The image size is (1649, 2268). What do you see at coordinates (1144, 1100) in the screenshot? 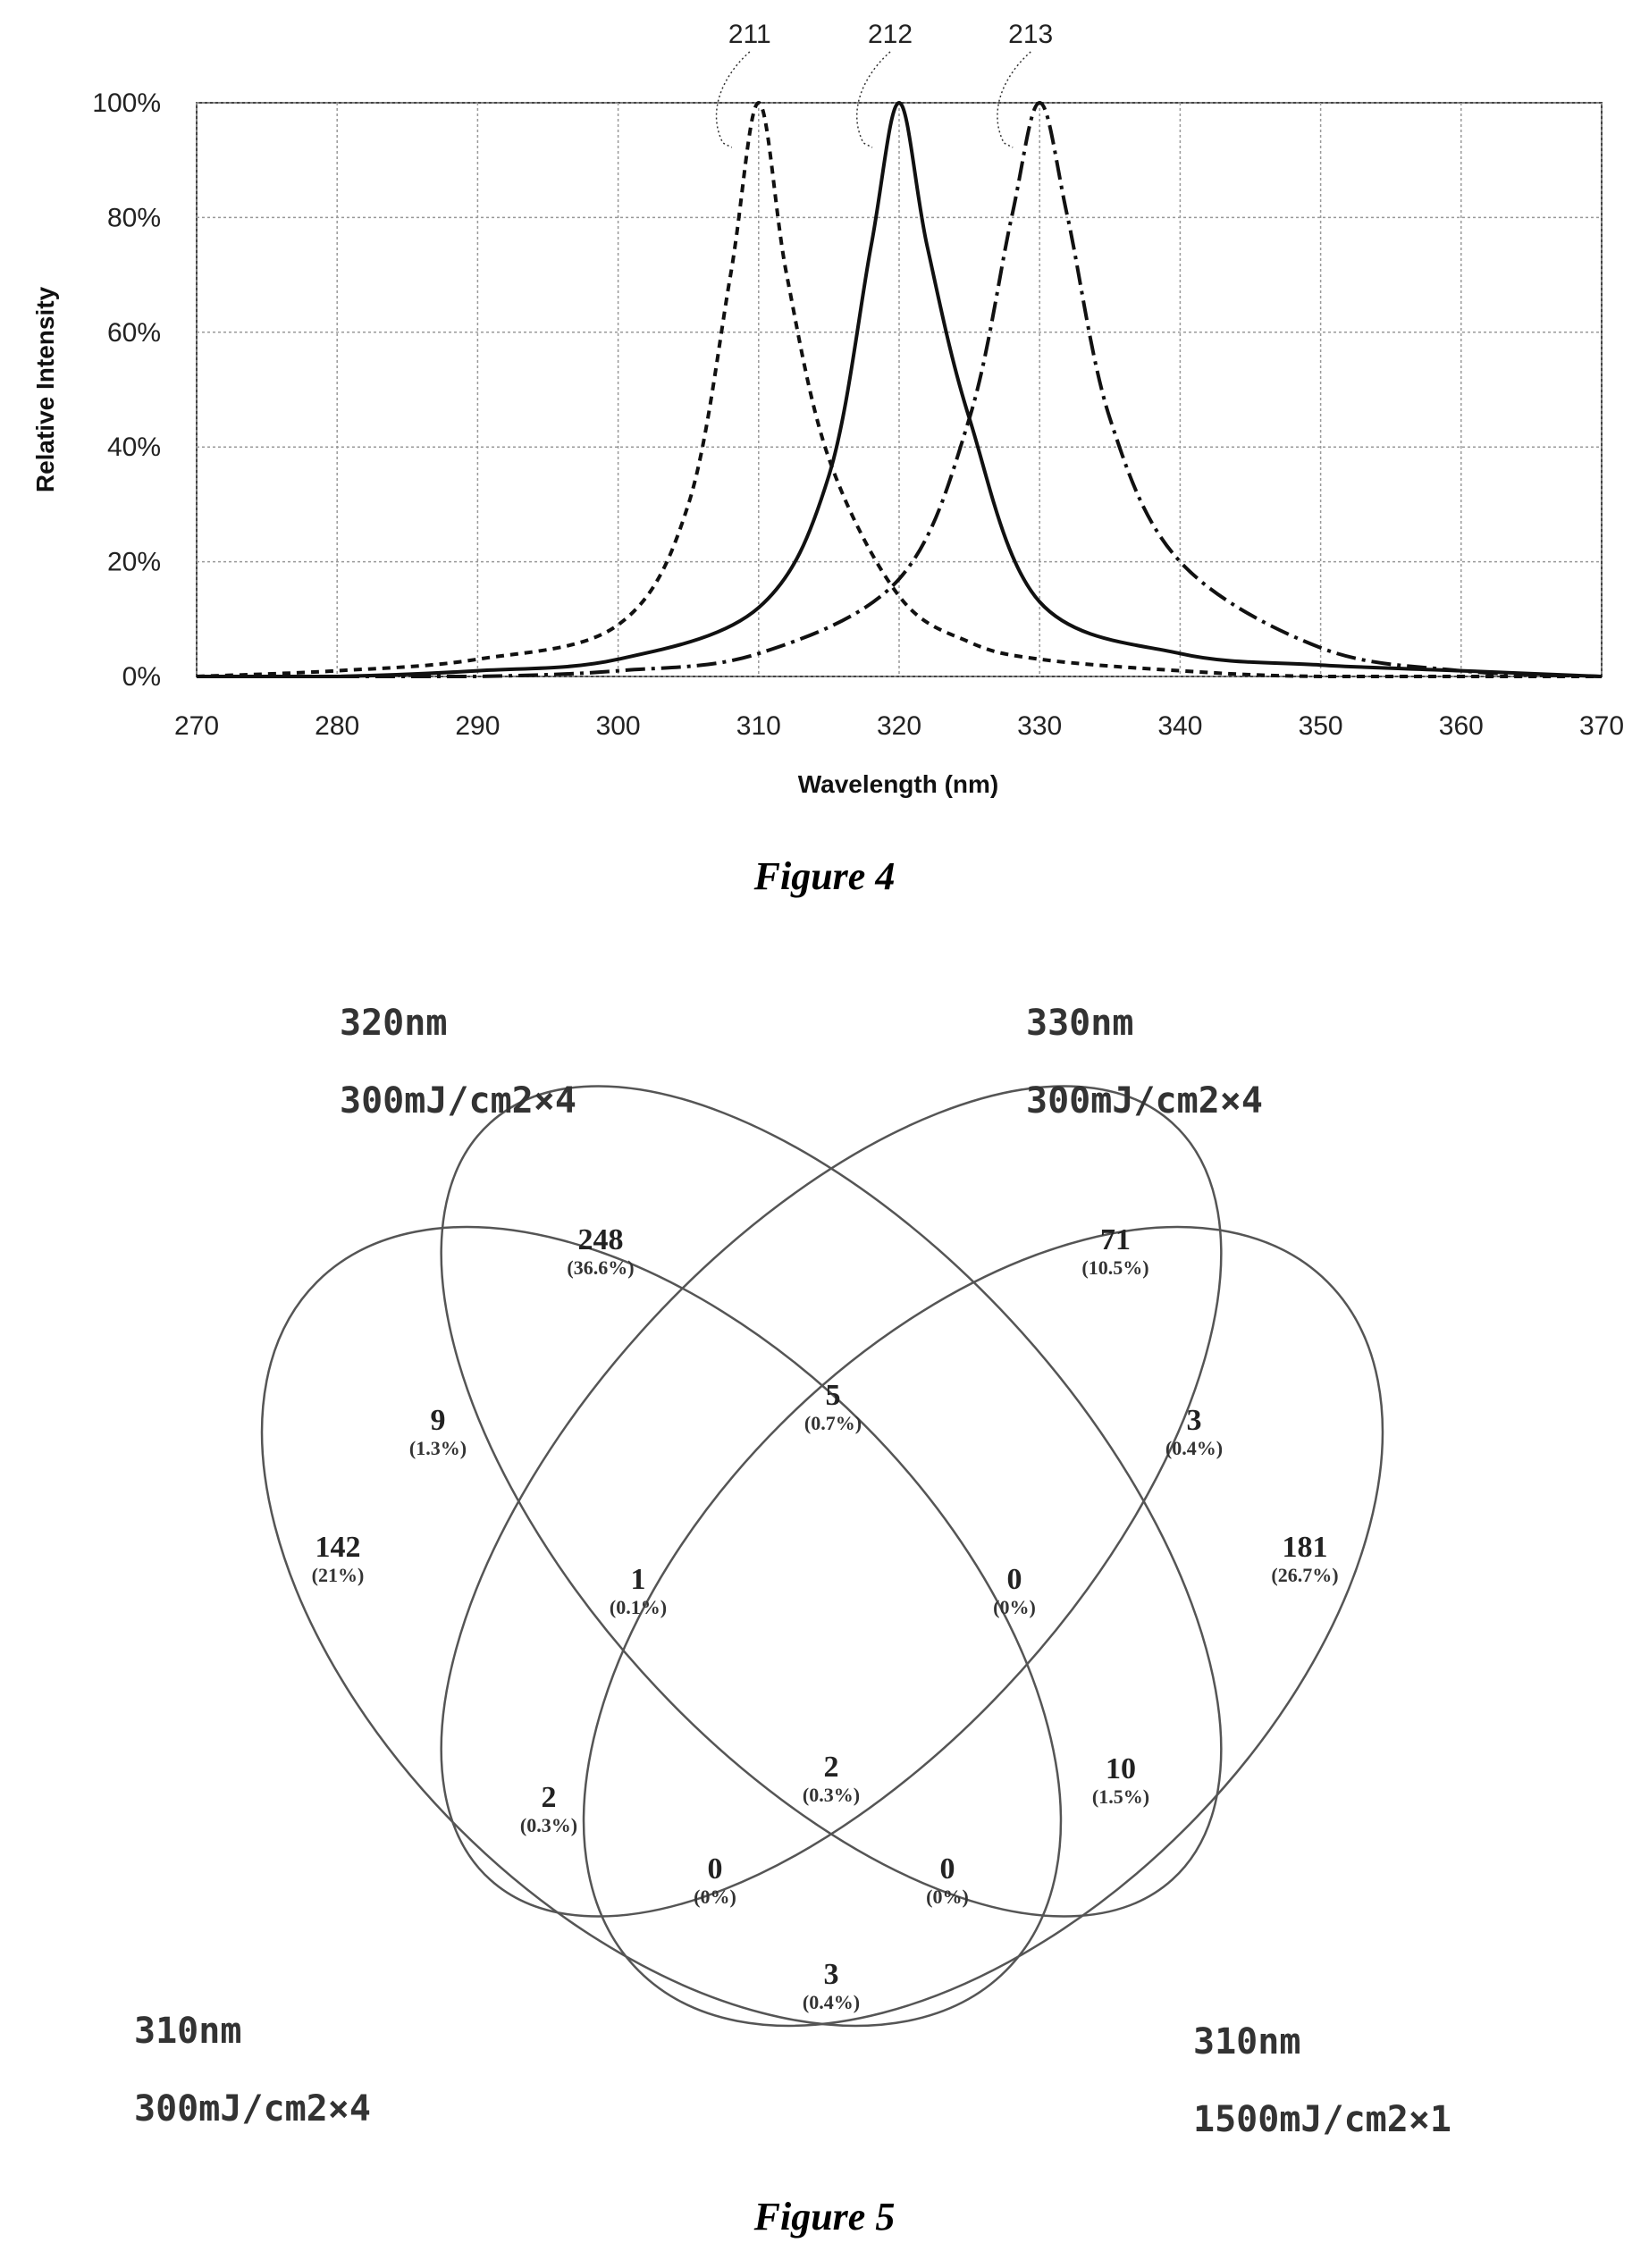
I see `venn-set-dose-330nm: 300mJ/cm2×4` at bounding box center [1144, 1100].